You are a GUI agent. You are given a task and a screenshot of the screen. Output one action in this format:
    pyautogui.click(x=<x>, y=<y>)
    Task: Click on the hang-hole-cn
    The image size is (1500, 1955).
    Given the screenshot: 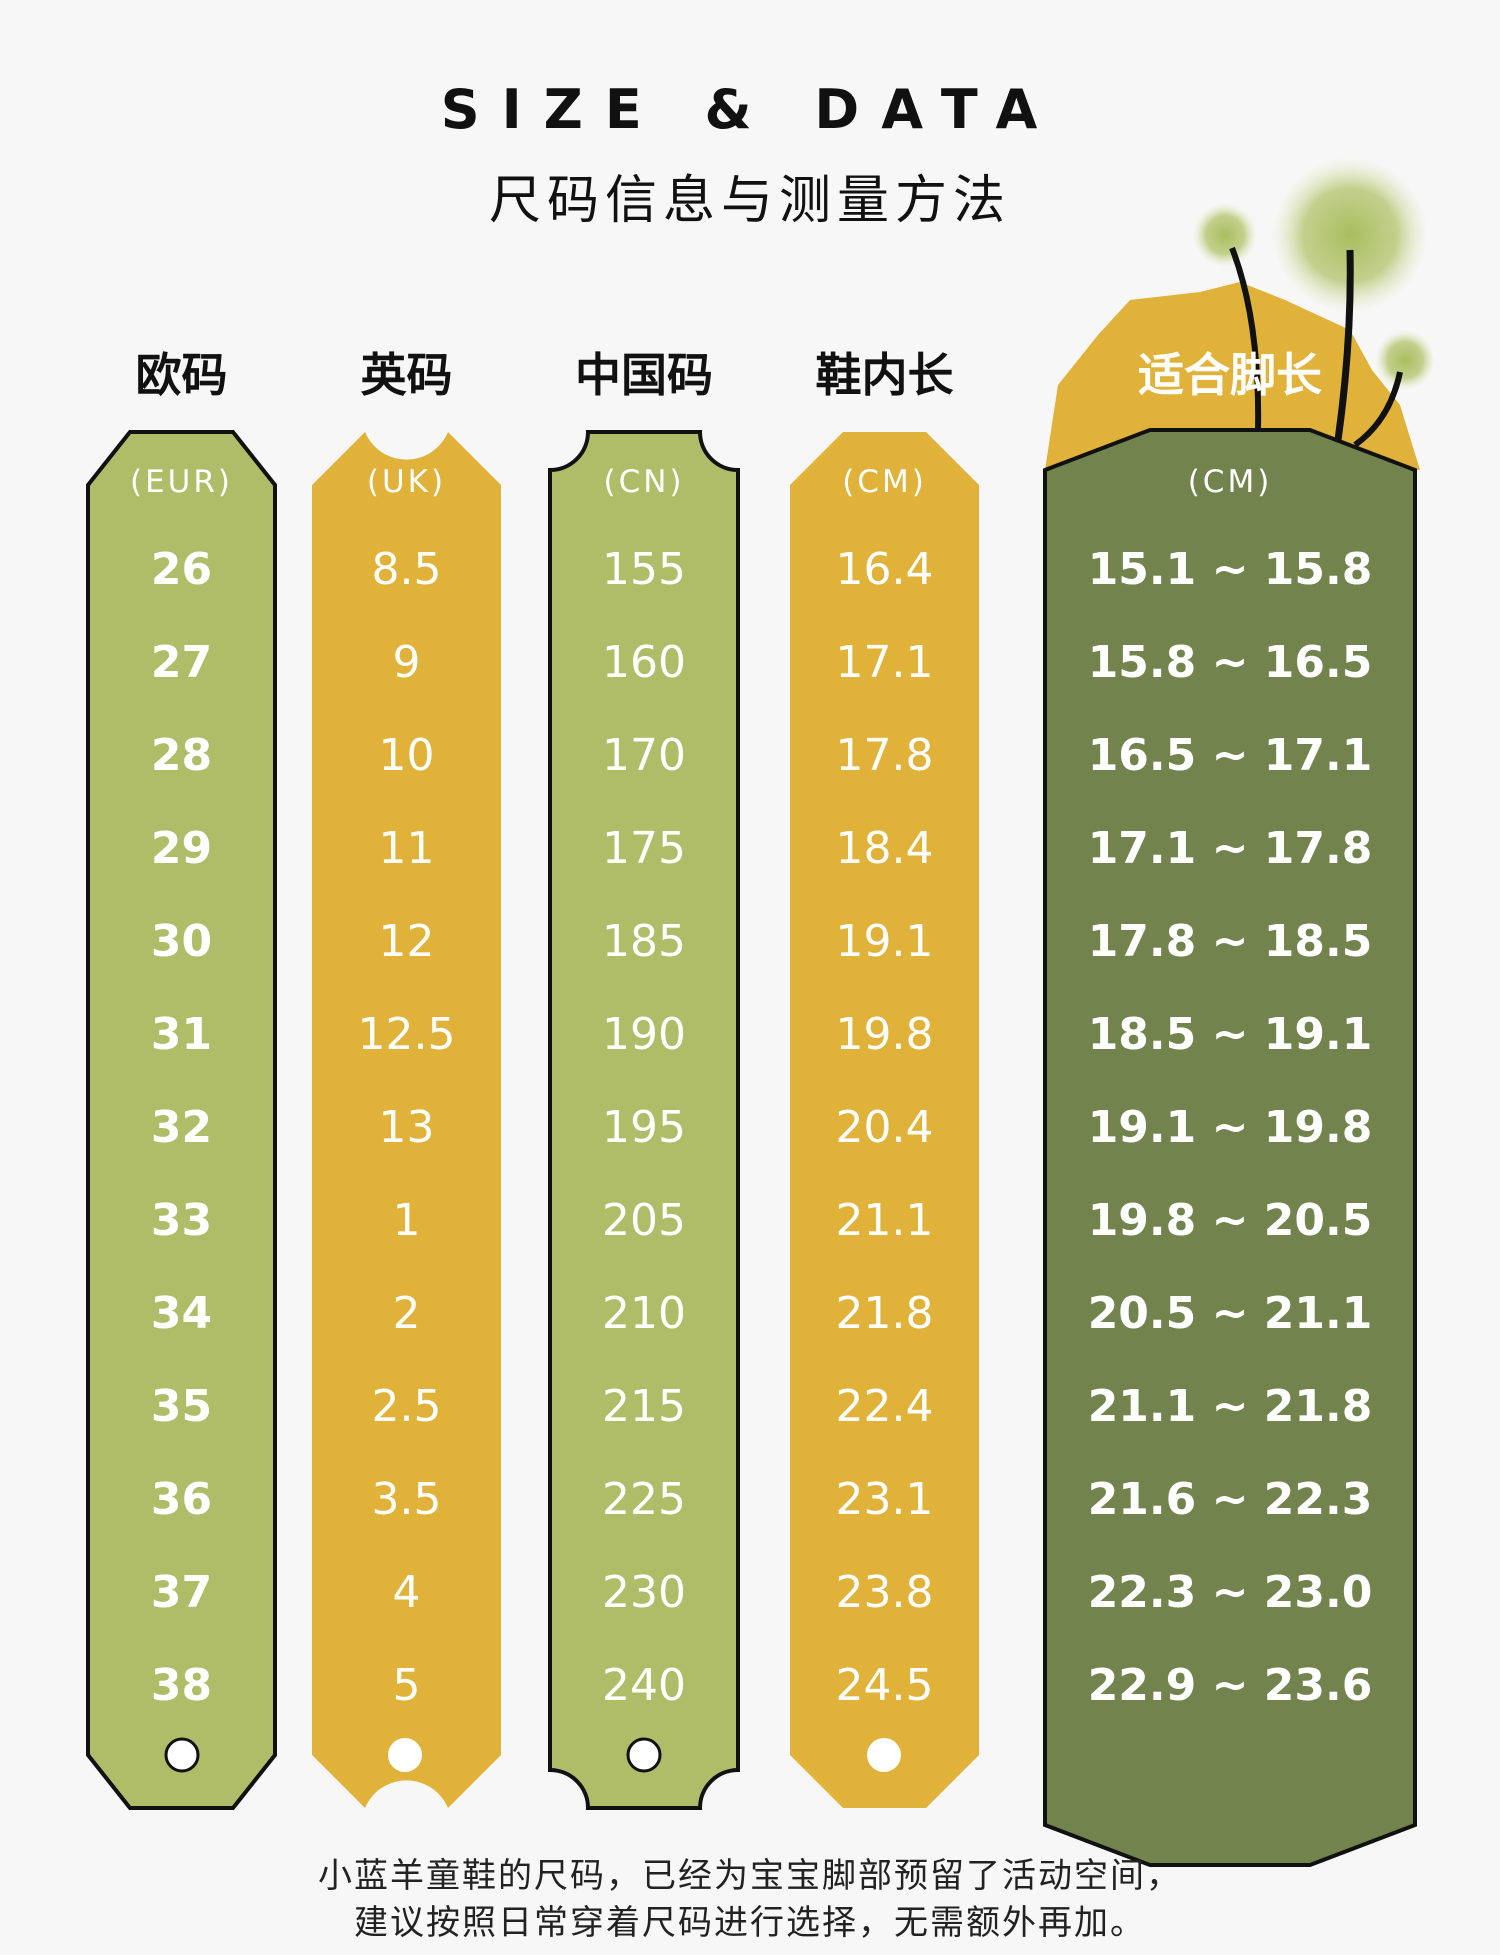 What is the action you would take?
    pyautogui.click(x=644, y=1755)
    